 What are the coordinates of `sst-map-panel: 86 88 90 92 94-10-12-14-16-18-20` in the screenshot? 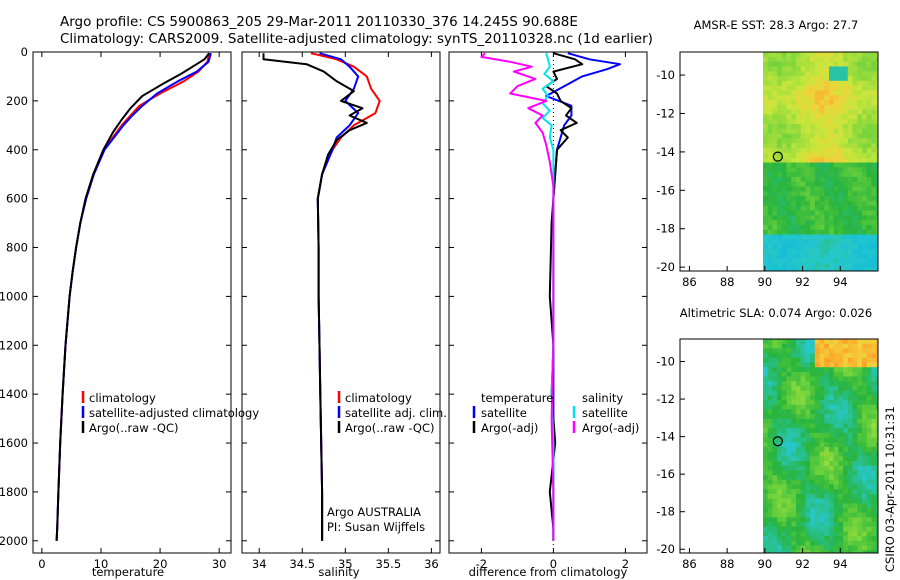 It's located at (767, 170).